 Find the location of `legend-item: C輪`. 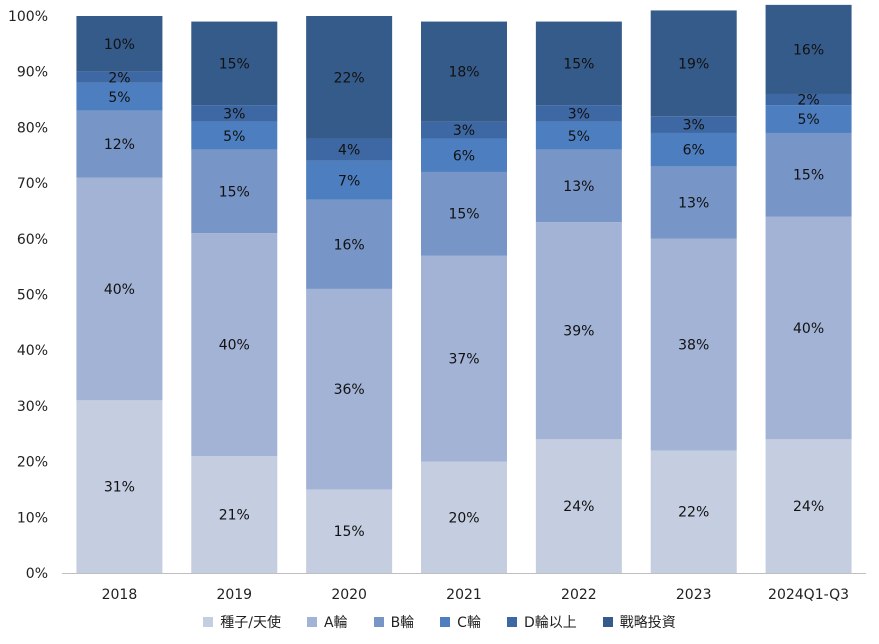

legend-item: C輪 is located at coordinates (460, 622).